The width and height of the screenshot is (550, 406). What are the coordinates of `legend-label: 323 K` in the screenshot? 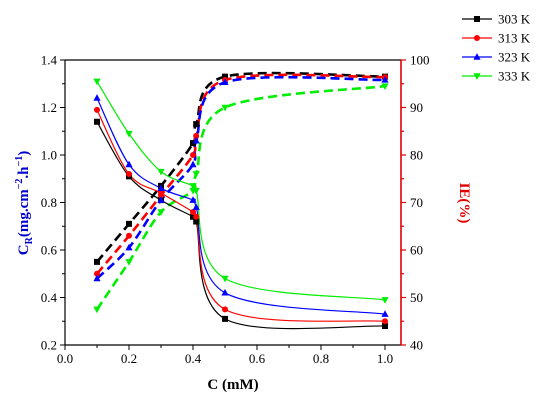 It's located at (514, 57).